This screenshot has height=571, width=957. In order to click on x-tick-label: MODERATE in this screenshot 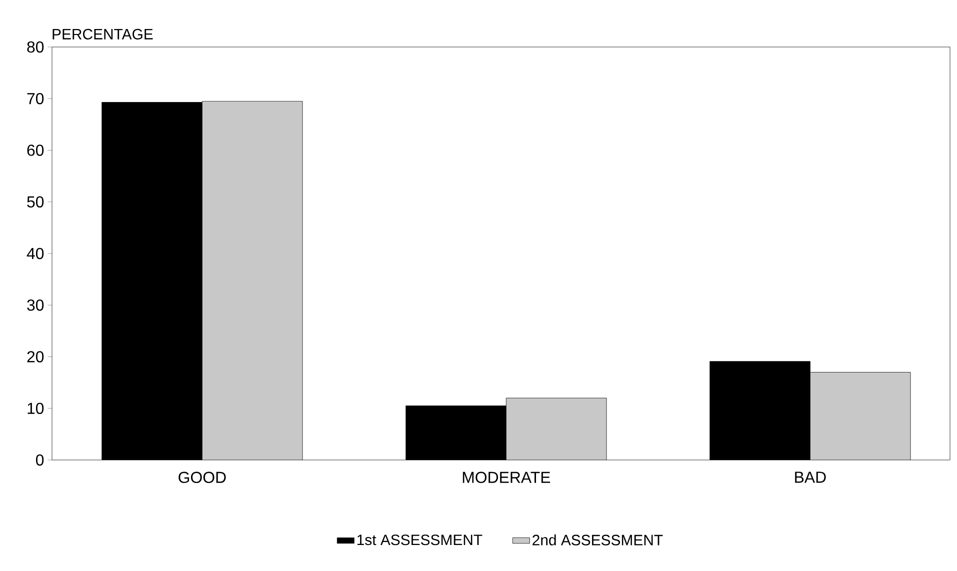, I will do `click(506, 478)`.